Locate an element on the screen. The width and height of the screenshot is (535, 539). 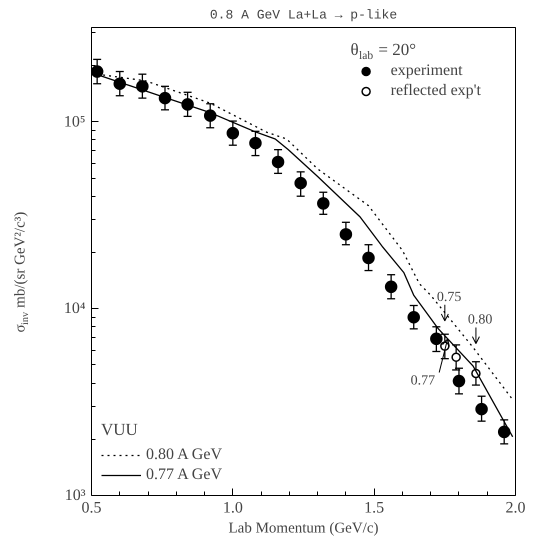
x-tick-label: 1.5 is located at coordinates (374, 508).